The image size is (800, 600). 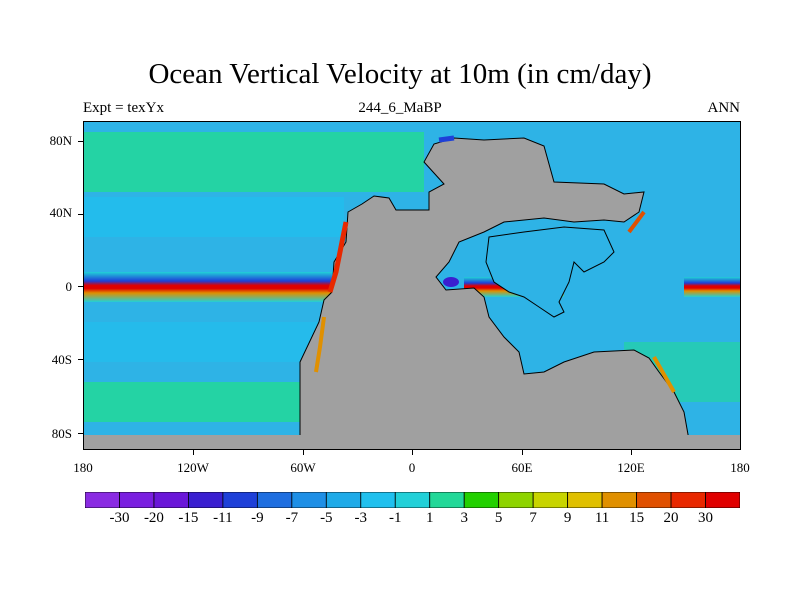 What do you see at coordinates (412, 467) in the screenshot?
I see `lon-label-0: 0` at bounding box center [412, 467].